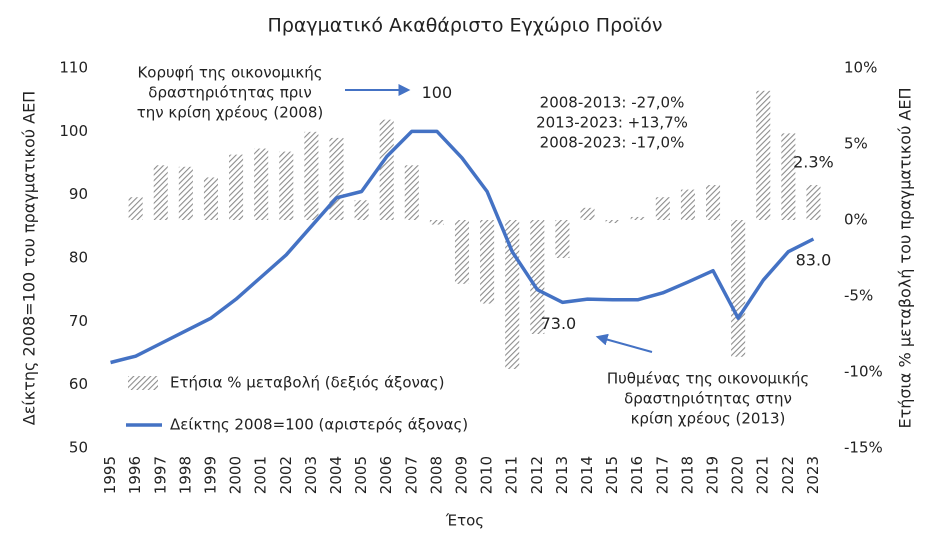 This screenshot has width=930, height=533. Describe the element at coordinates (708, 399) in the screenshot. I see `annotation: δραστηριότητας στην` at that location.